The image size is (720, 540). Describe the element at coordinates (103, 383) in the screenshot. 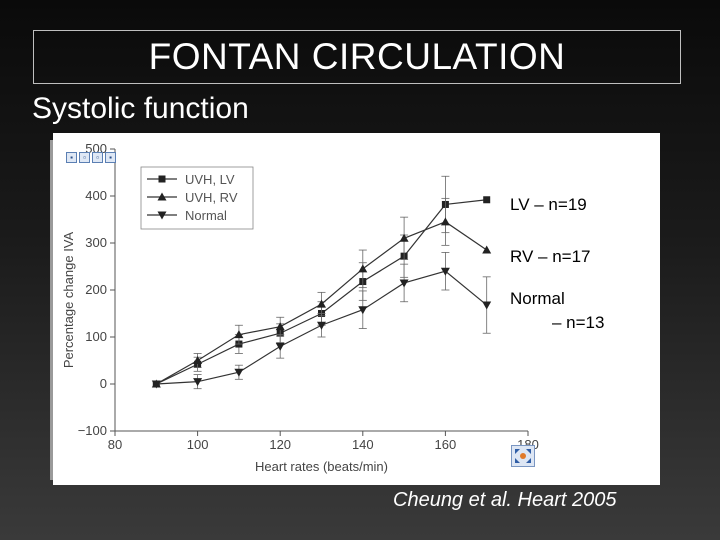

I see `y-tick-label: 0` at that location.